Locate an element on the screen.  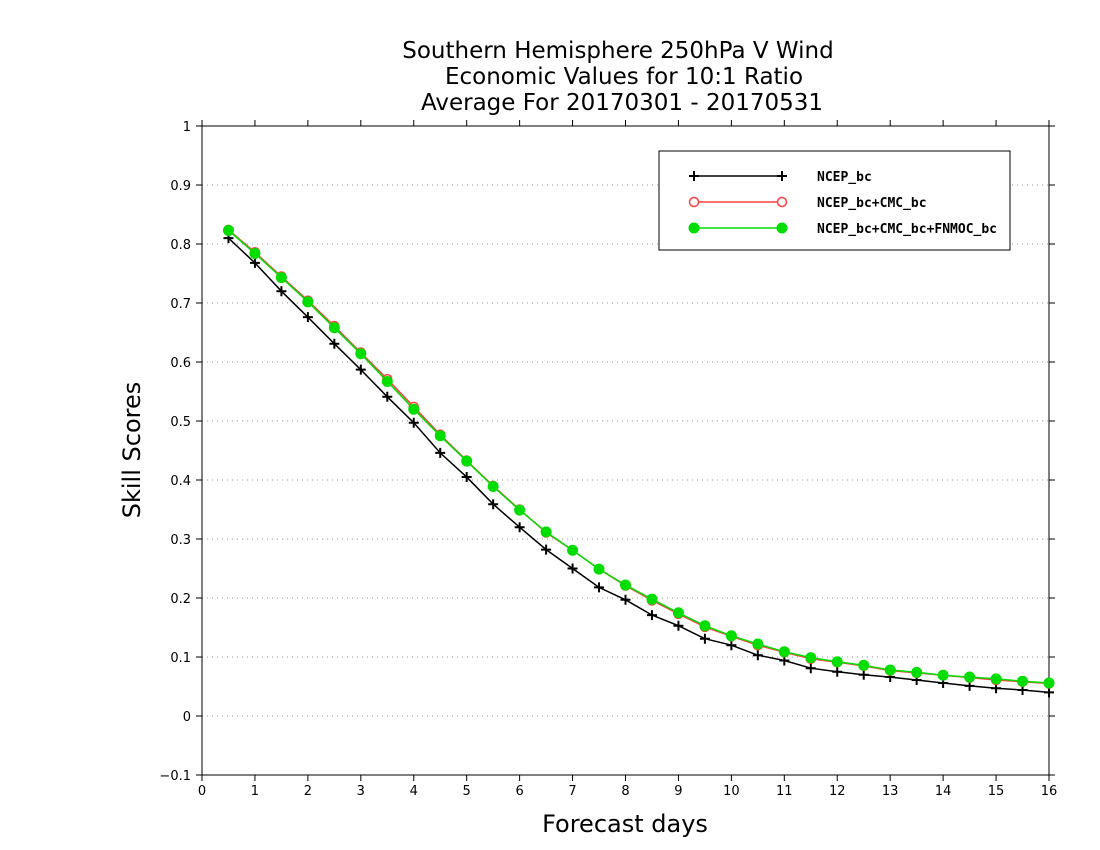
x-tick-label: 13 is located at coordinates (890, 791).